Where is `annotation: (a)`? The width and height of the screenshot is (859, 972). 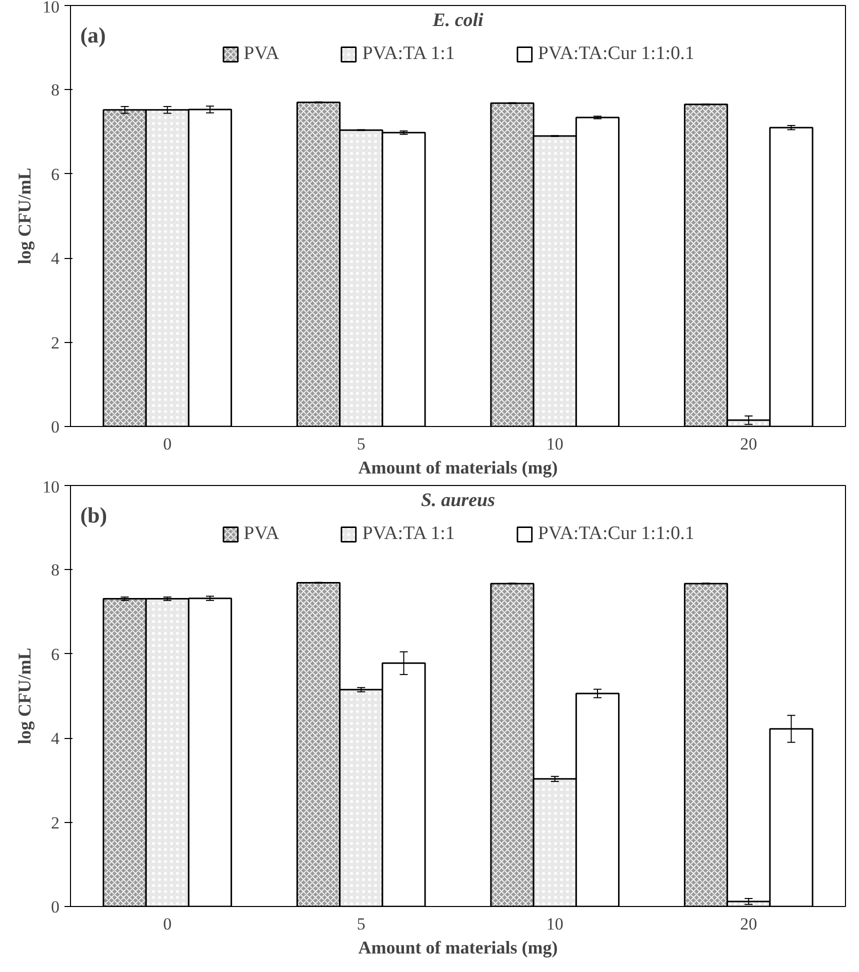 annotation: (a) is located at coordinates (93, 35).